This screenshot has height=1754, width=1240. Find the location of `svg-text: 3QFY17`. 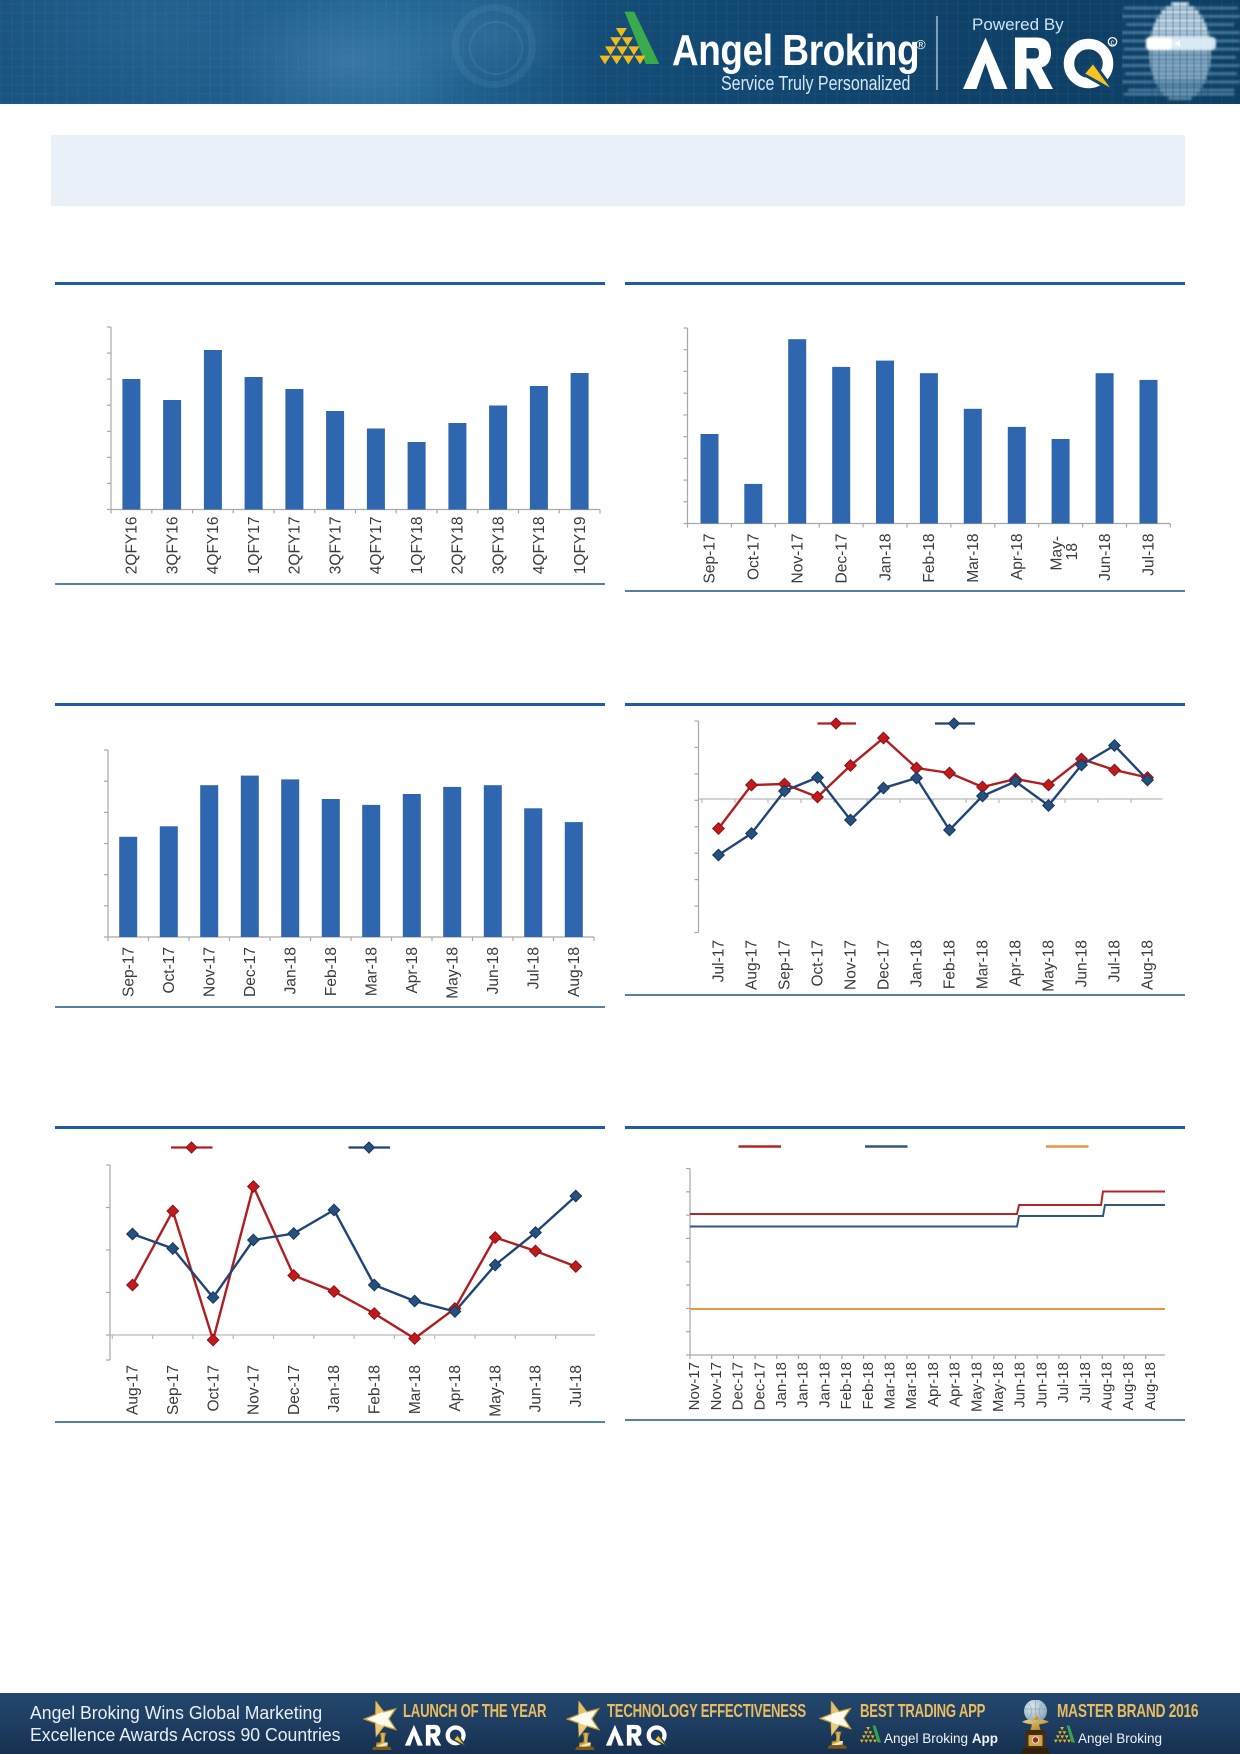

svg-text: 3QFY17 is located at coordinates (335, 546).